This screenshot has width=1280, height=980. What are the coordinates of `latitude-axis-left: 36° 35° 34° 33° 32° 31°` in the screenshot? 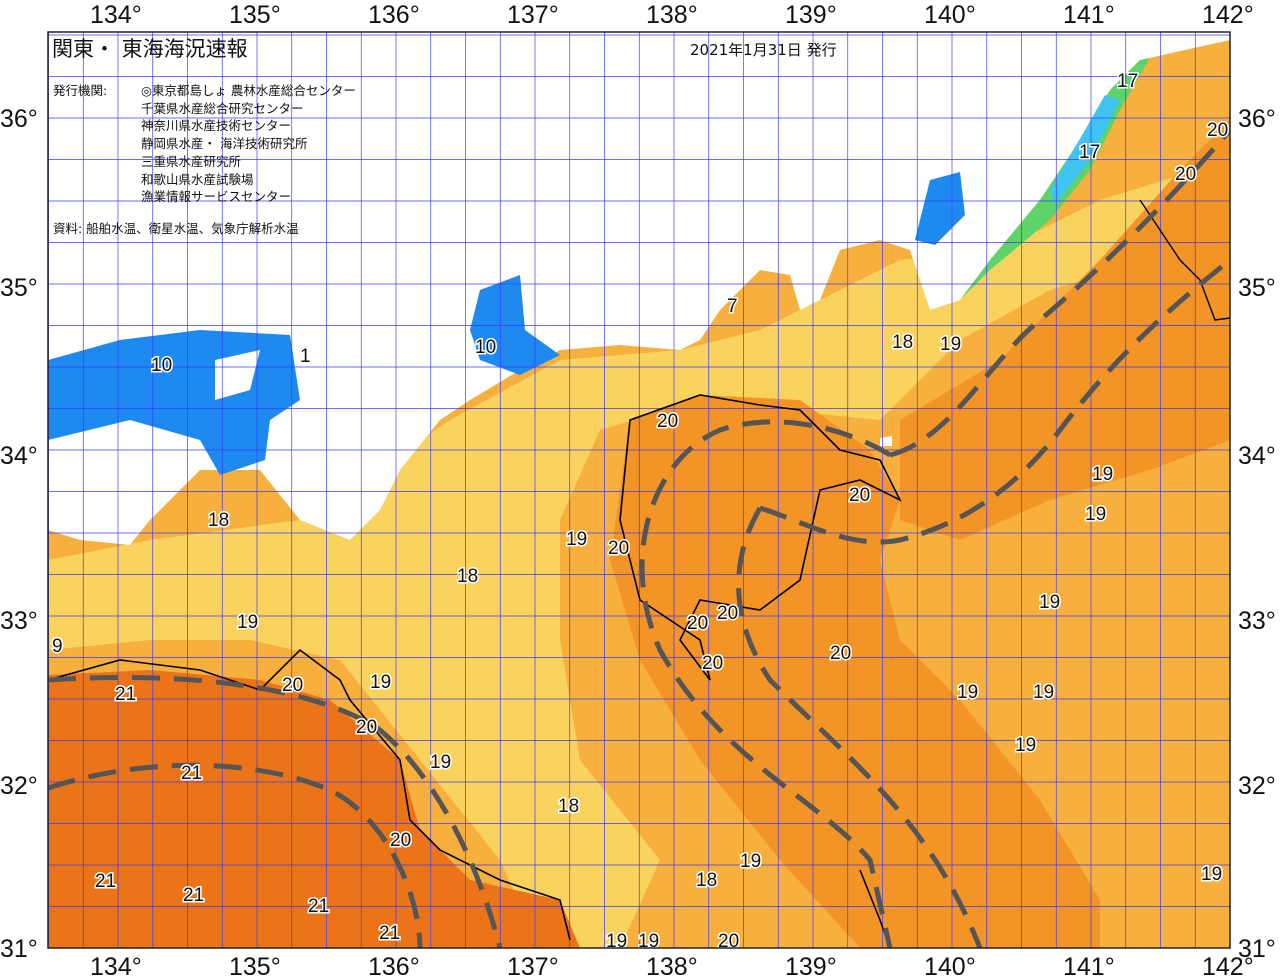 It's located at (19, 534).